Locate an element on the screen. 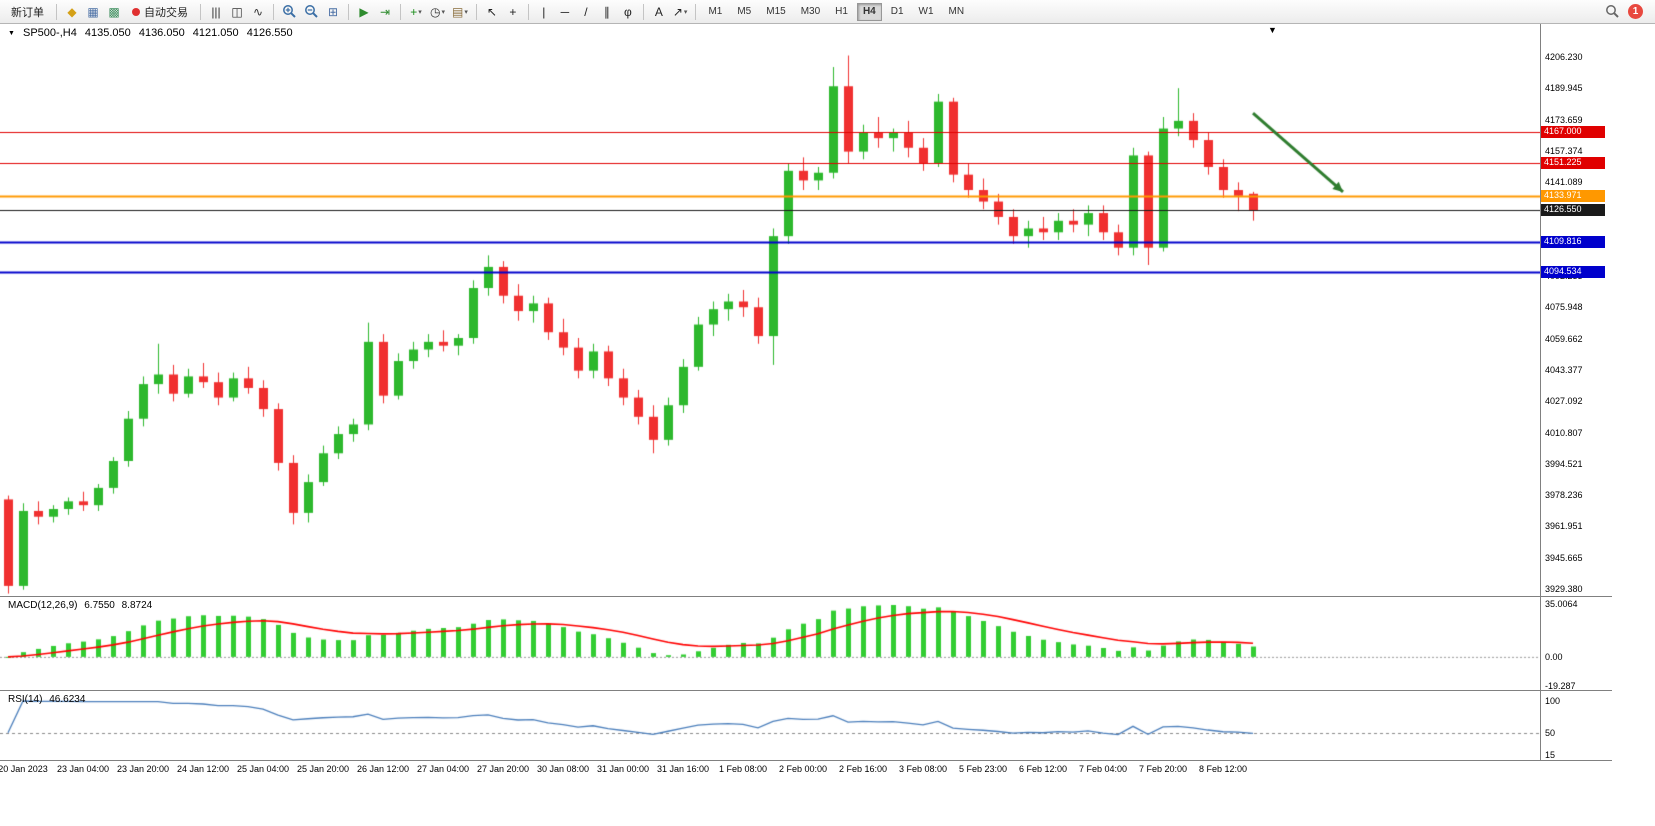  rsi-pane-canvas is located at coordinates (770, 726).